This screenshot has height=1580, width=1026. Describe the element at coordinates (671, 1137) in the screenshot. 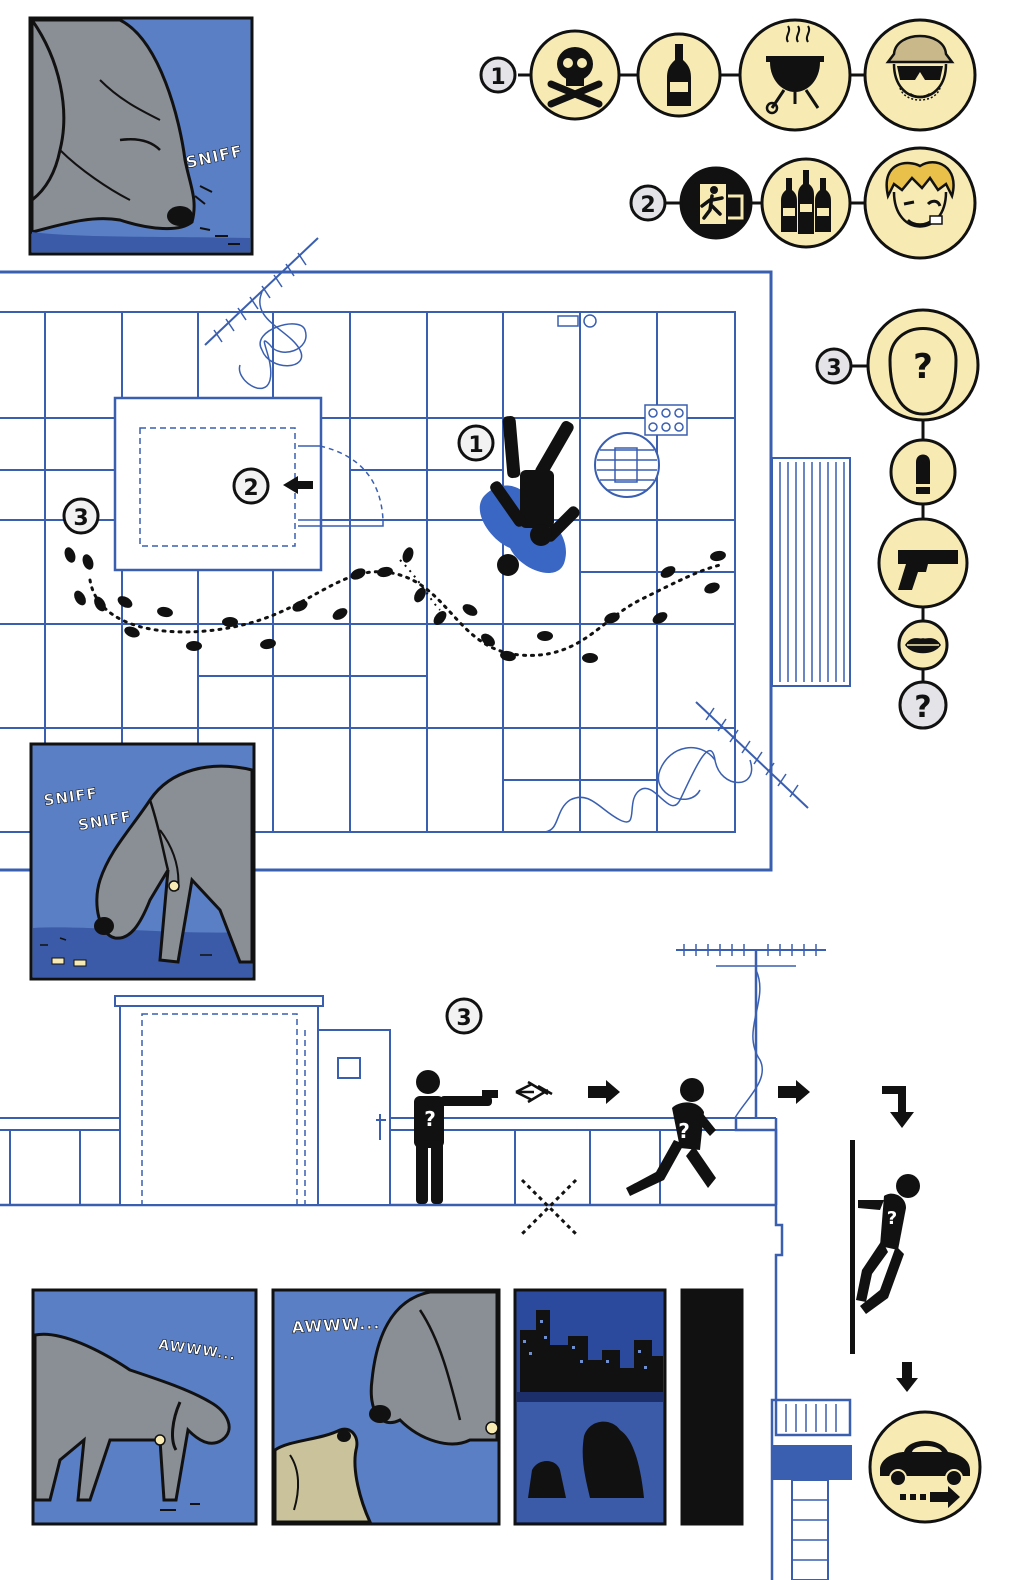

I see `runner-figure: ?` at that location.